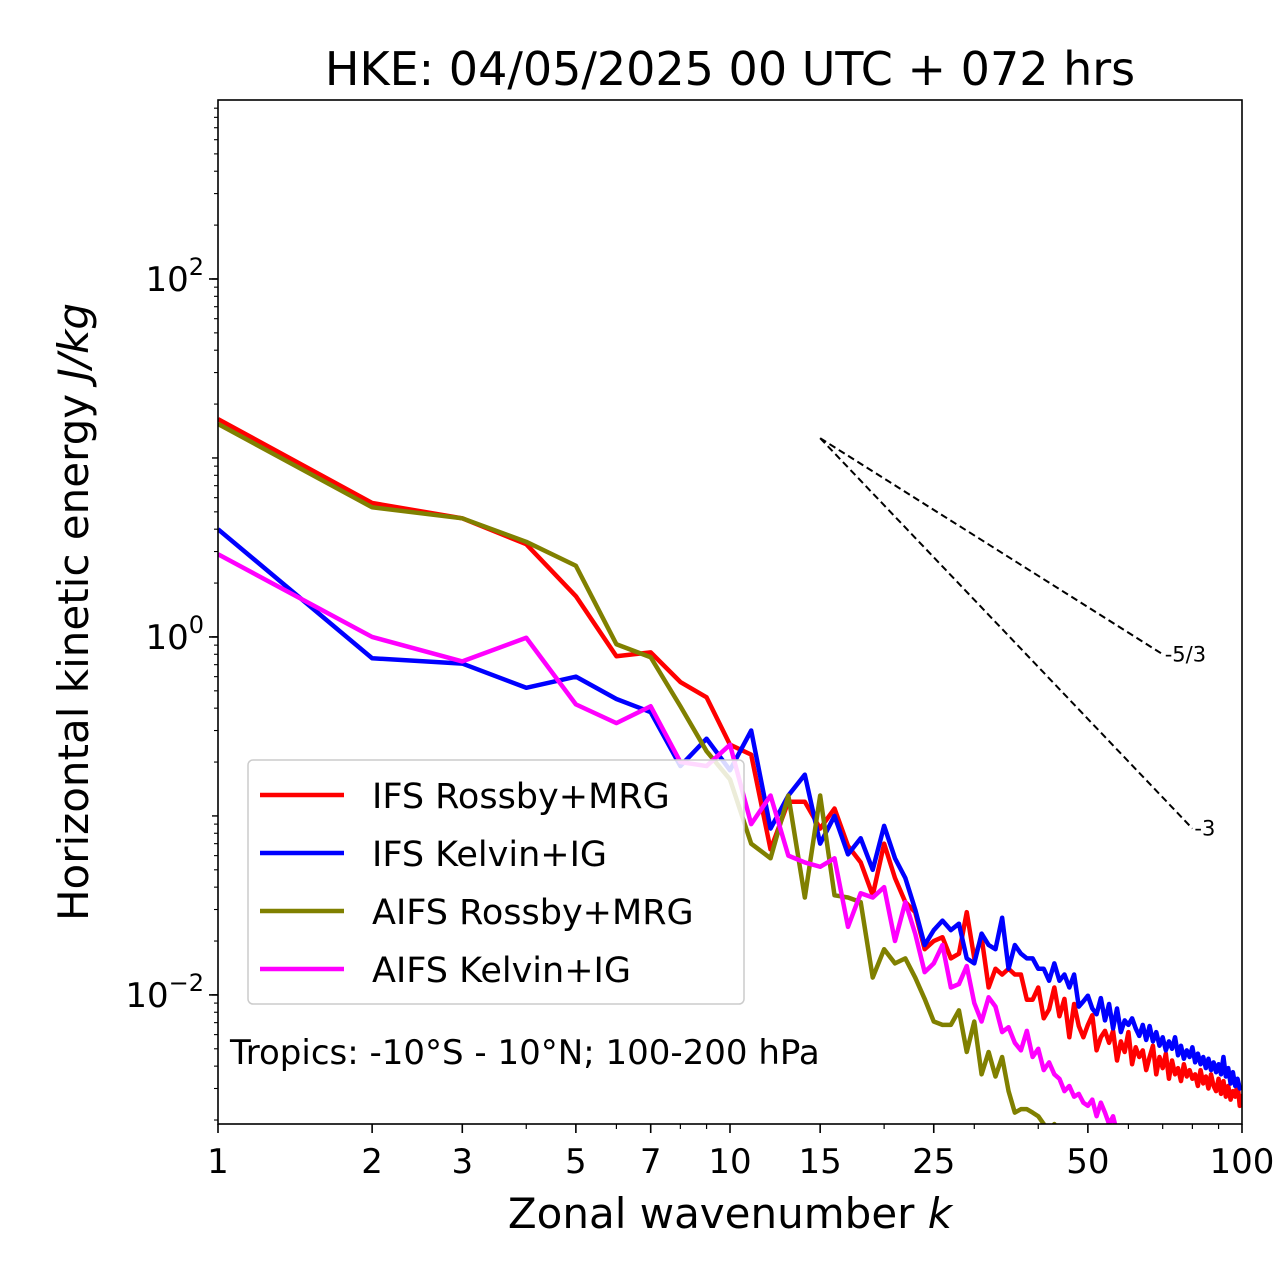 Image resolution: width=1280 pixels, height=1288 pixels. I want to click on x-axis-ticks: 1 2 3 5 7 10 15 25 50 100, so click(740, 1153).